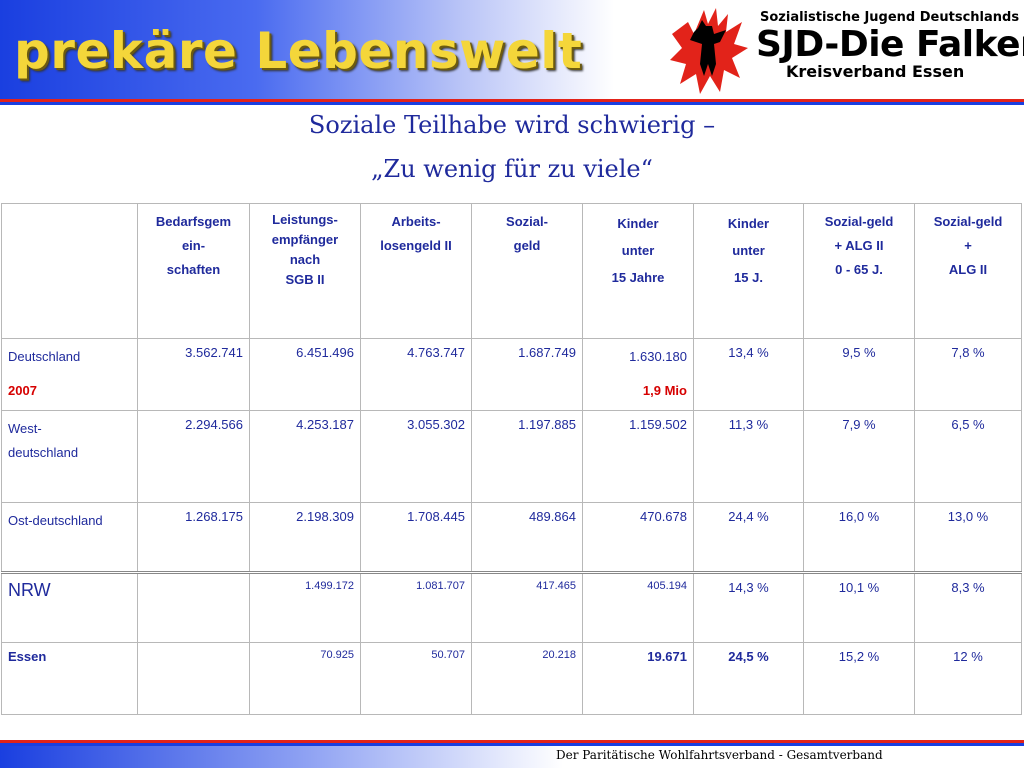 This screenshot has width=1024, height=768. I want to click on table-cell: 14,3 %, so click(748, 607).